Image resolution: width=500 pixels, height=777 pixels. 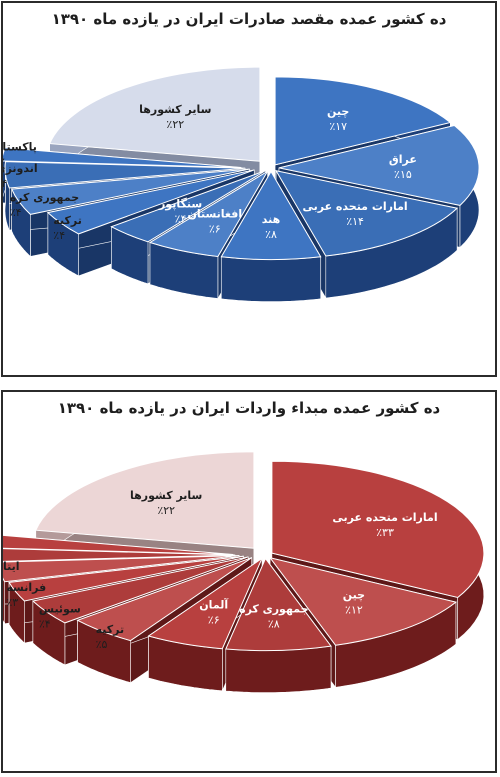 I want to click on import-slice-label: ایتالیا, so click(x=11, y=566).